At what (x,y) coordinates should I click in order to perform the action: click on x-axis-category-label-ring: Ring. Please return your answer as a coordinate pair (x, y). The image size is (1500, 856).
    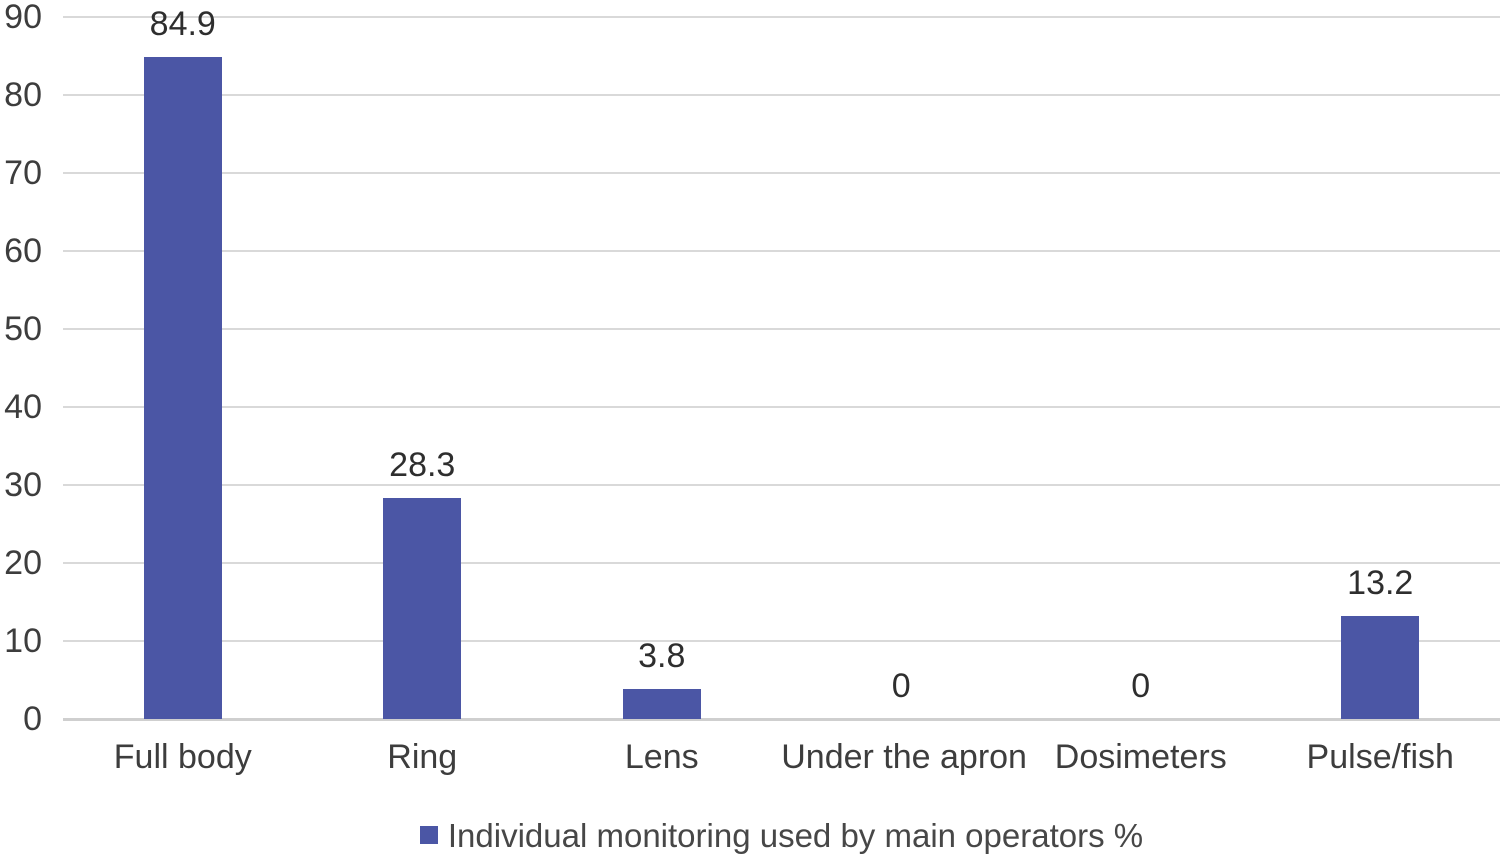
    Looking at the image, I should click on (422, 757).